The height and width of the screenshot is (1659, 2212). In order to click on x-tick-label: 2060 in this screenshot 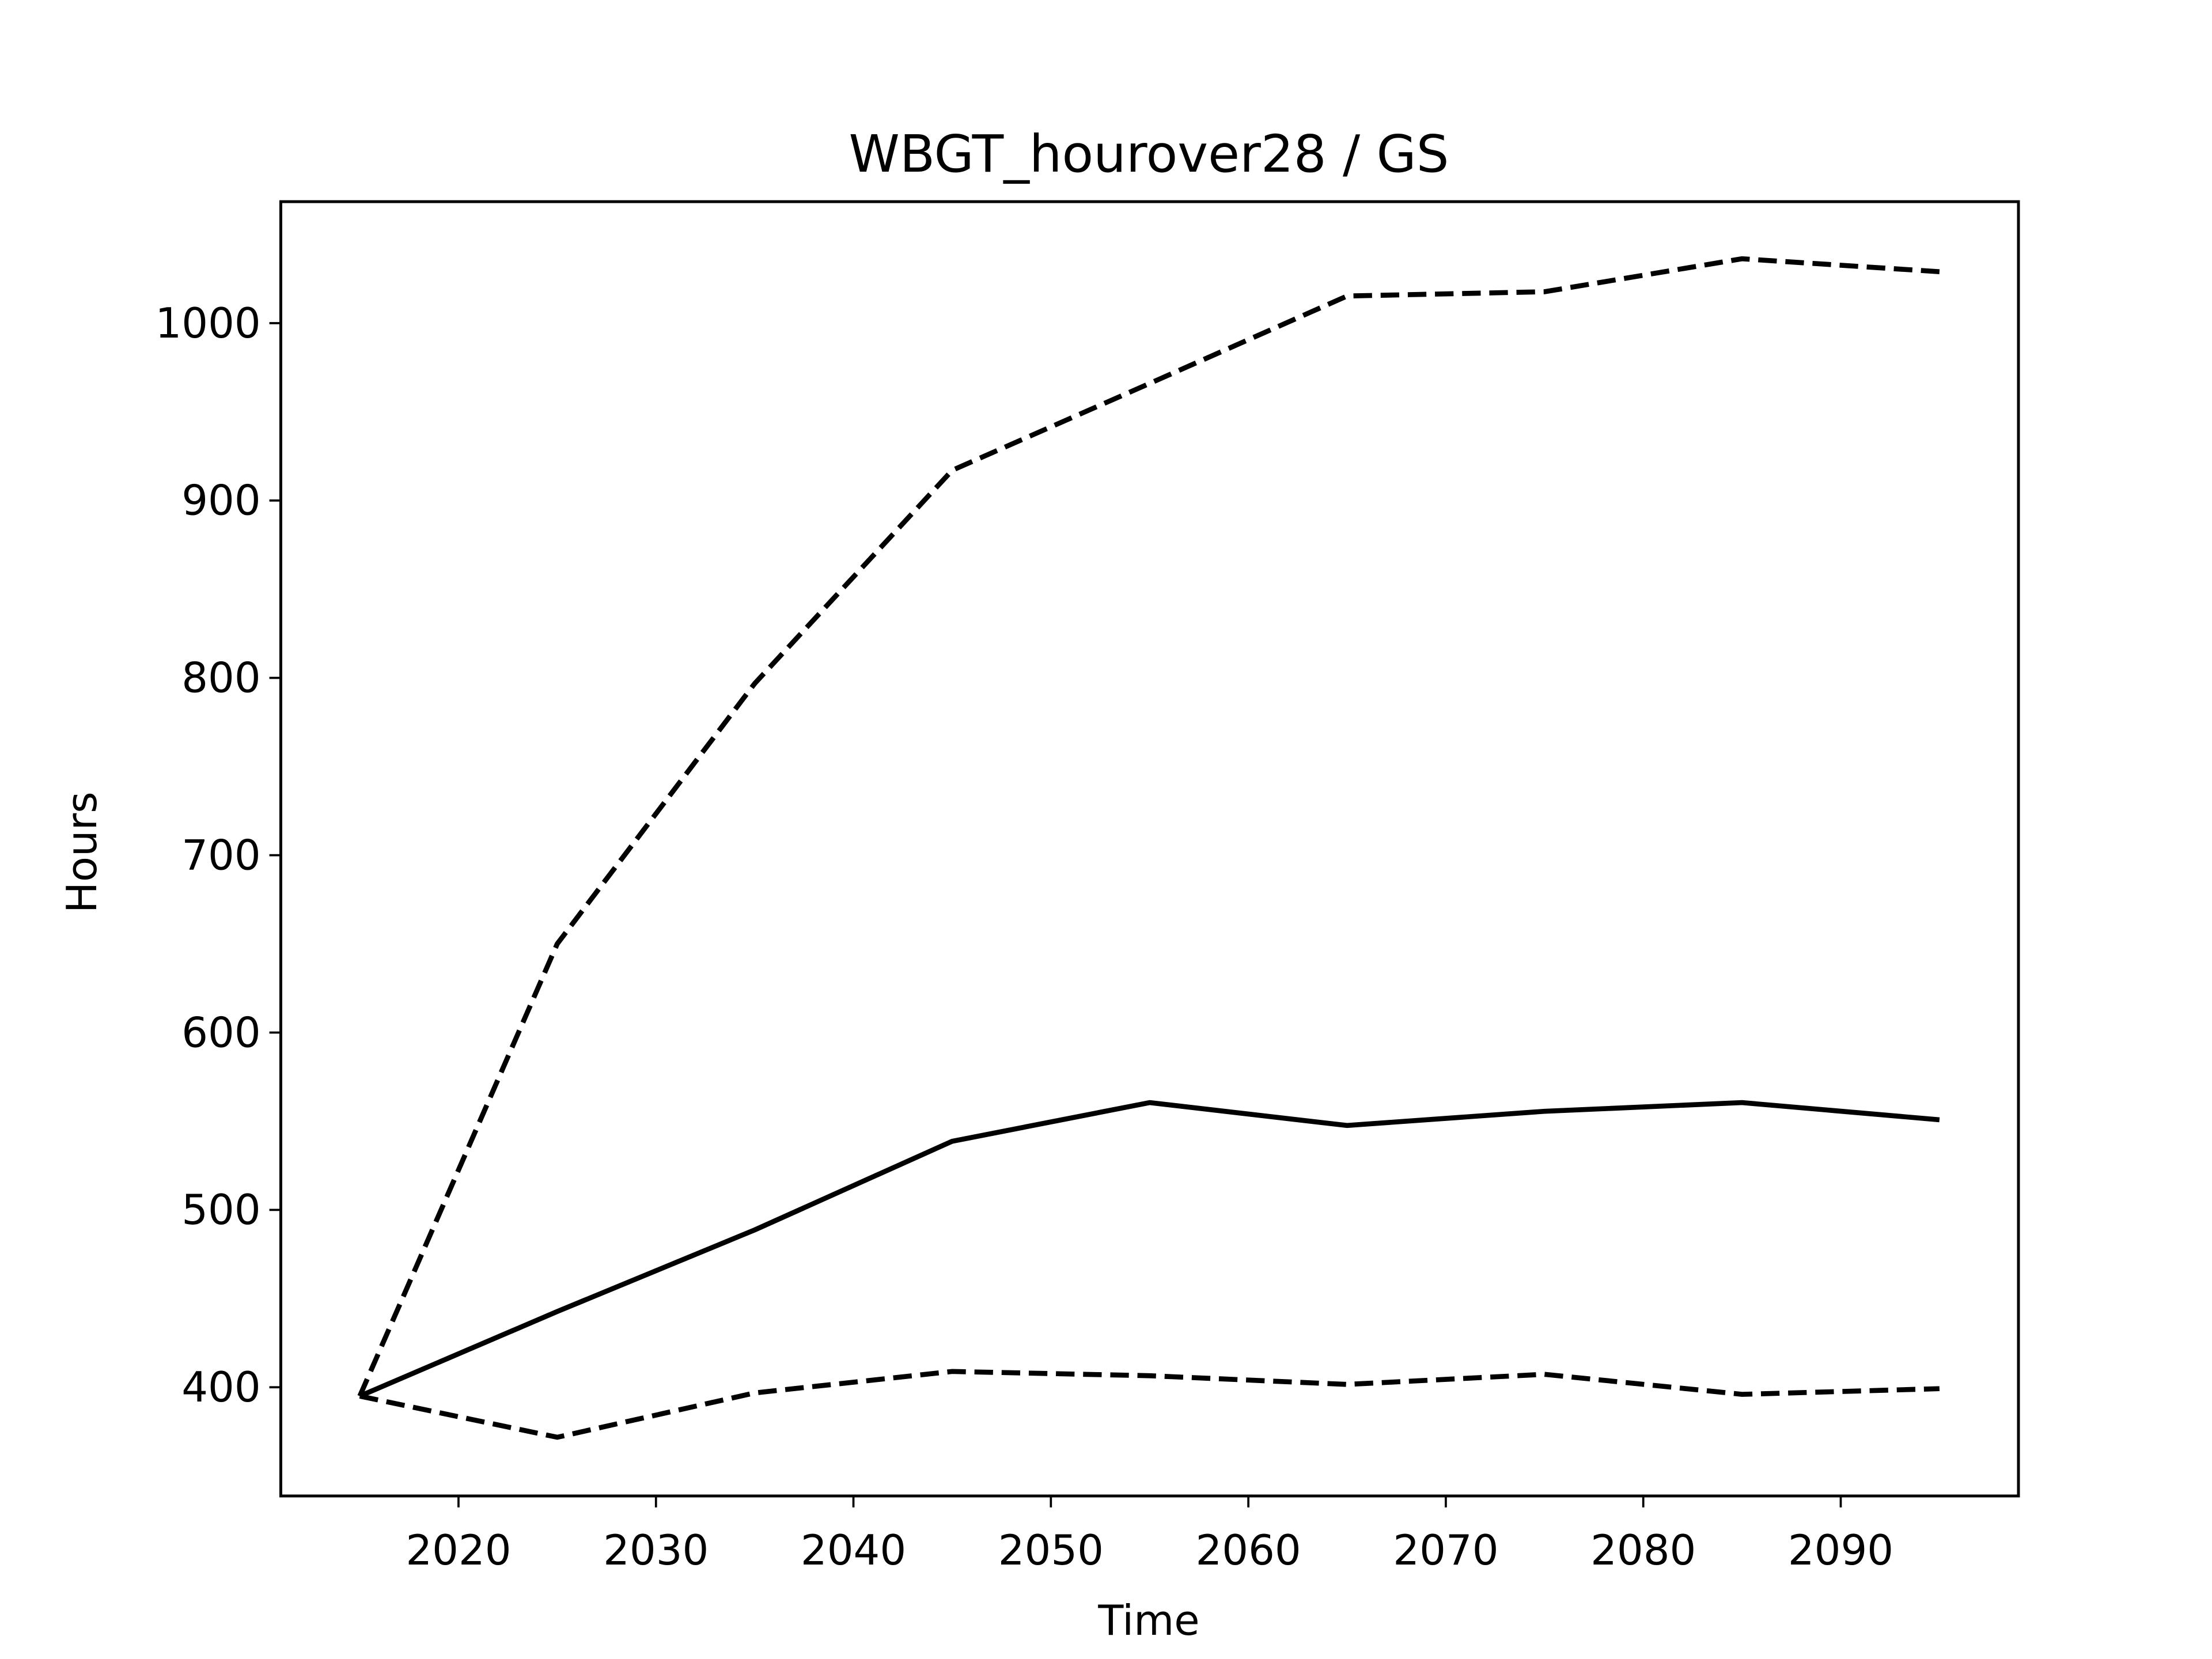, I will do `click(1248, 1550)`.